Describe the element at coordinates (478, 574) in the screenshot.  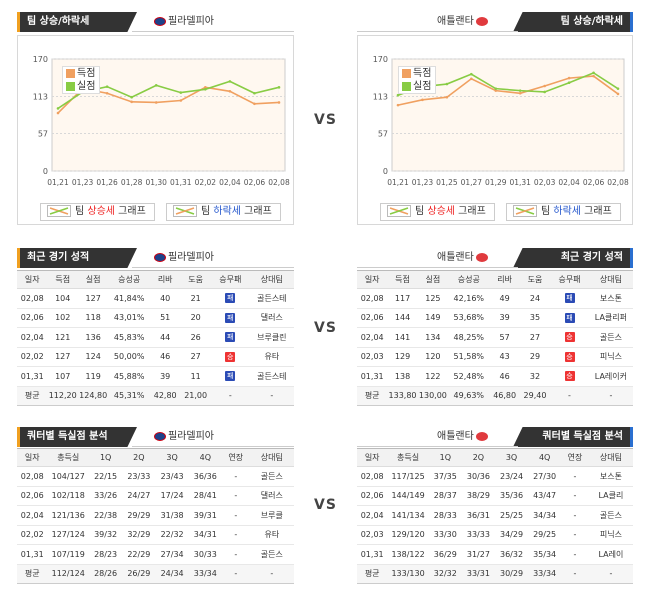
I see `table-cell: 33/31` at that location.